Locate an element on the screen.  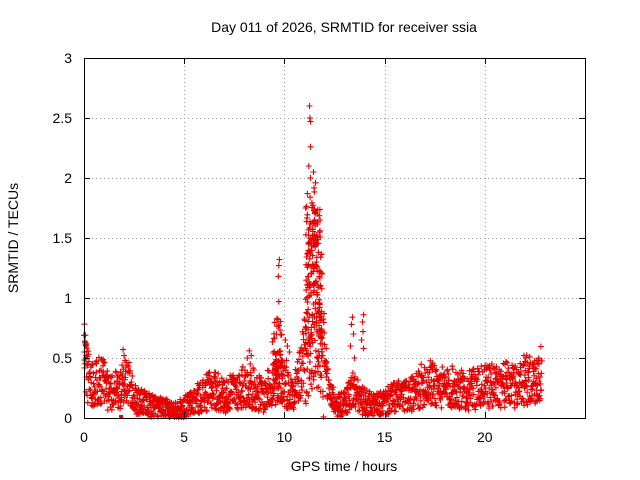
x-tick-label: 5 is located at coordinates (184, 437).